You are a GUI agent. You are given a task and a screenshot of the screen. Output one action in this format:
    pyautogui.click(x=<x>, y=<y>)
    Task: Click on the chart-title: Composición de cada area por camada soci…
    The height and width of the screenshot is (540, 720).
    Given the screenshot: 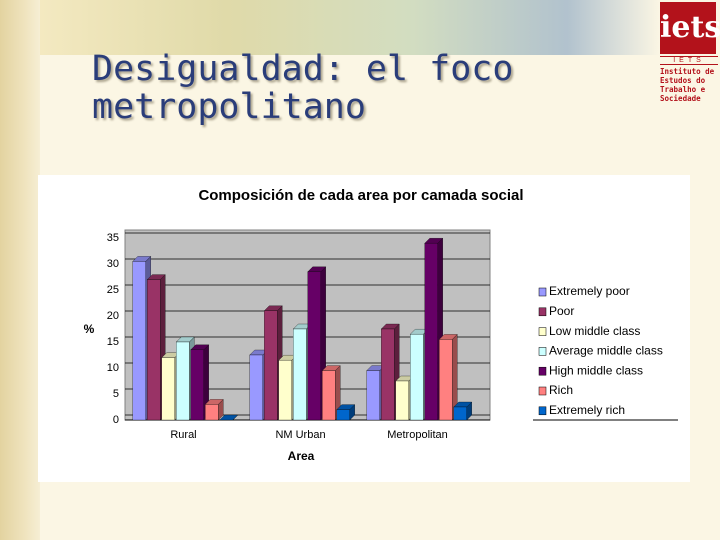 What is the action you would take?
    pyautogui.click(x=360, y=195)
    